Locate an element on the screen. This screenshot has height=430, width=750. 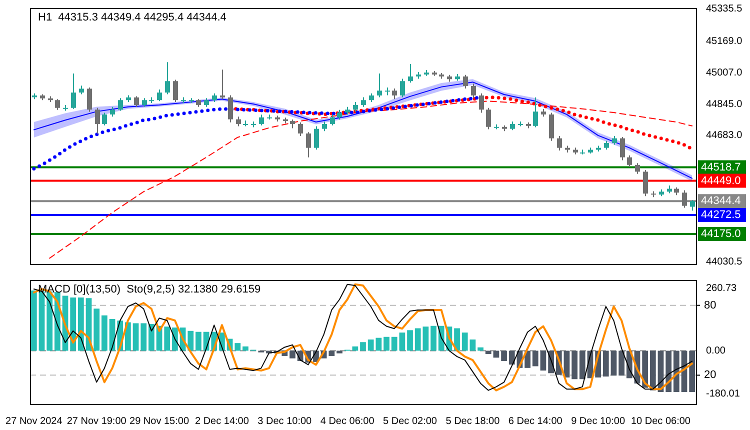
y-tick-label: 44683.0 is located at coordinates (724, 136).